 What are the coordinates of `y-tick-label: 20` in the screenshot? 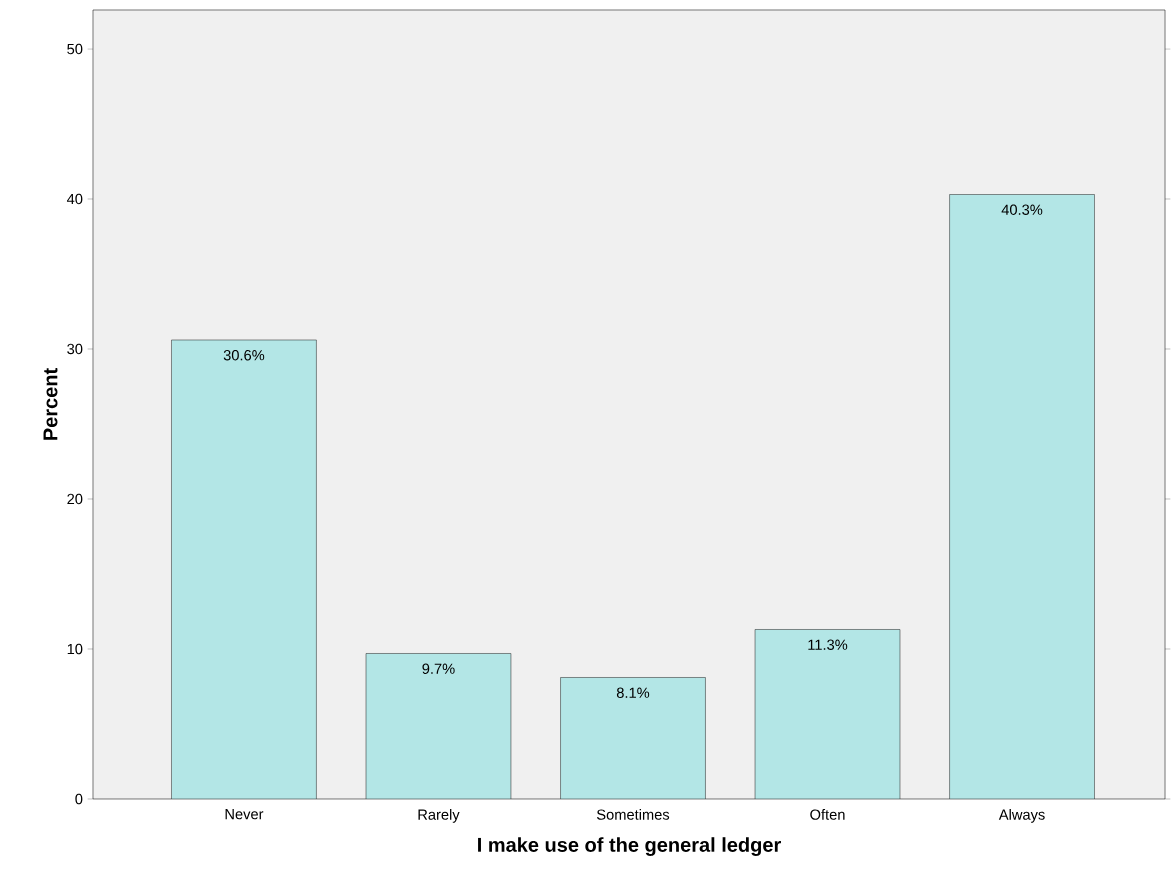 It's located at (75, 499).